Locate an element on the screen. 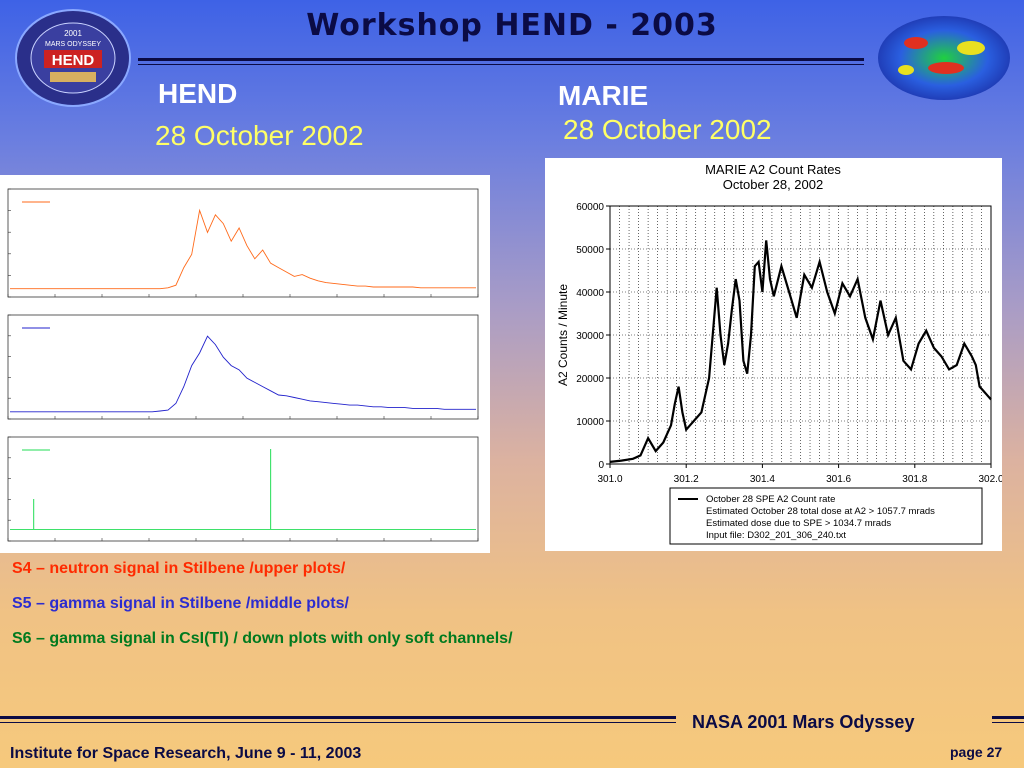 This screenshot has height=768, width=1024. title-rule is located at coordinates (501, 59).